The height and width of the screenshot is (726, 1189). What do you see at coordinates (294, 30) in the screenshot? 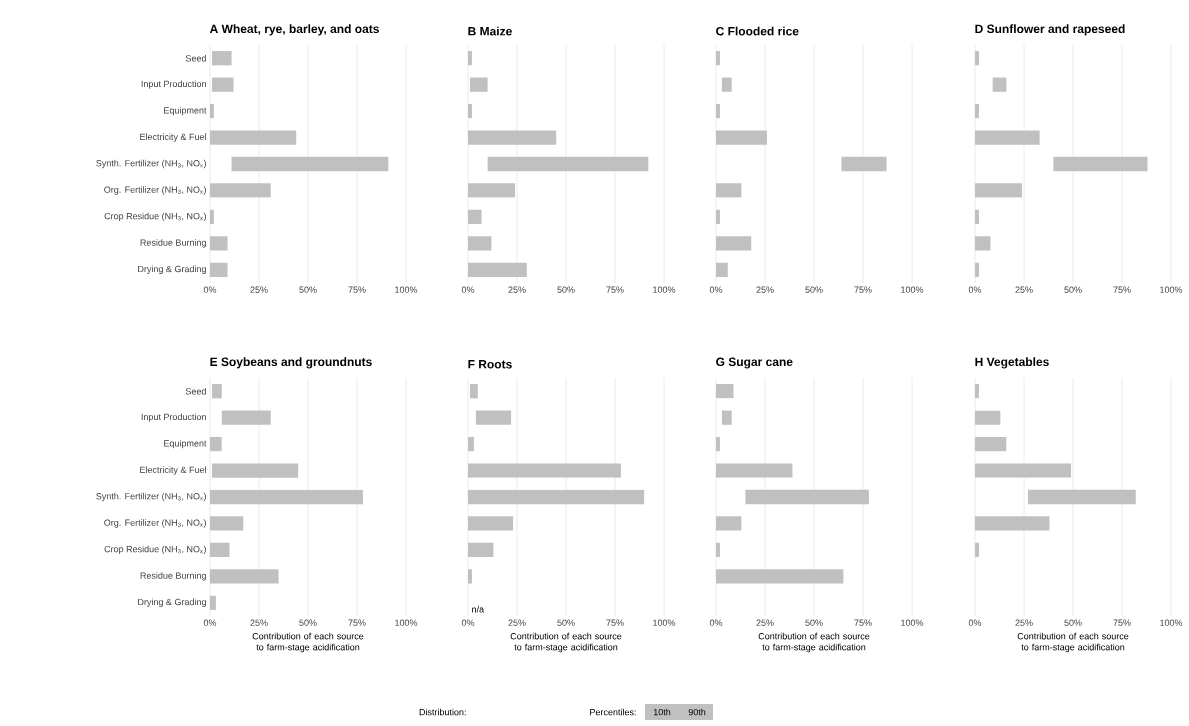
I see `chart-title: A Wheat, rye, barley, and oats` at bounding box center [294, 30].